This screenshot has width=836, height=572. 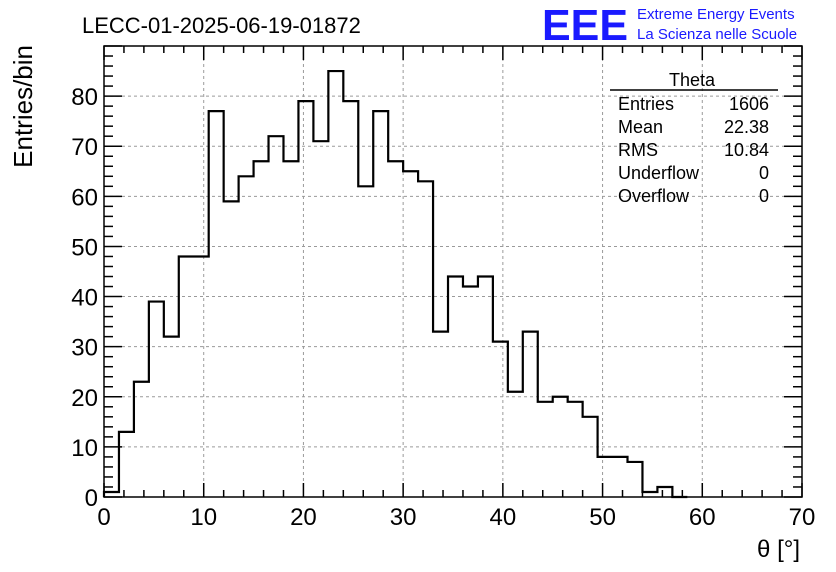 I want to click on y-axis-label: Entries/bin, so click(x=23, y=106).